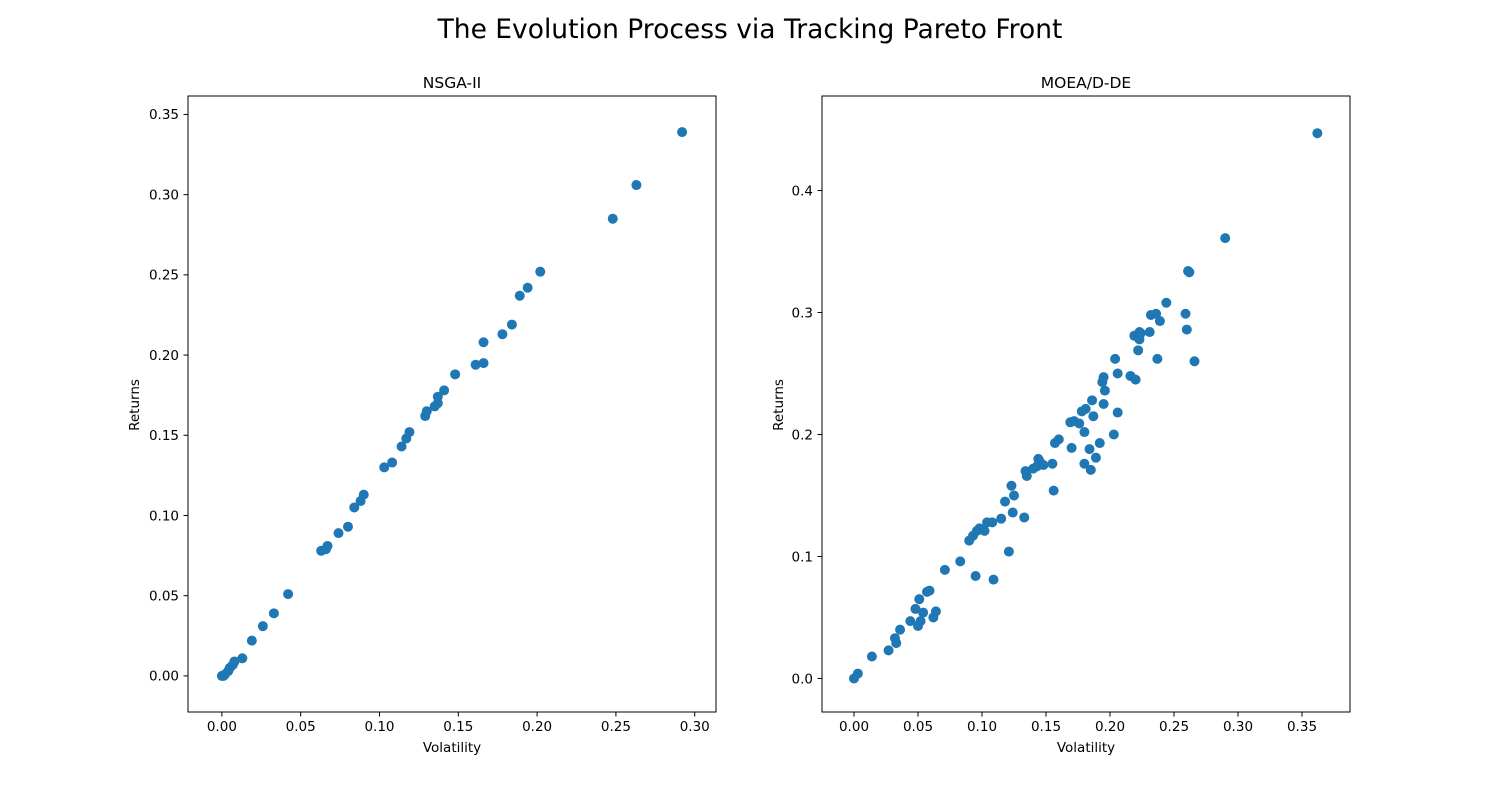  What do you see at coordinates (164, 356) in the screenshot?
I see `y-tick-label: 0.20` at bounding box center [164, 356].